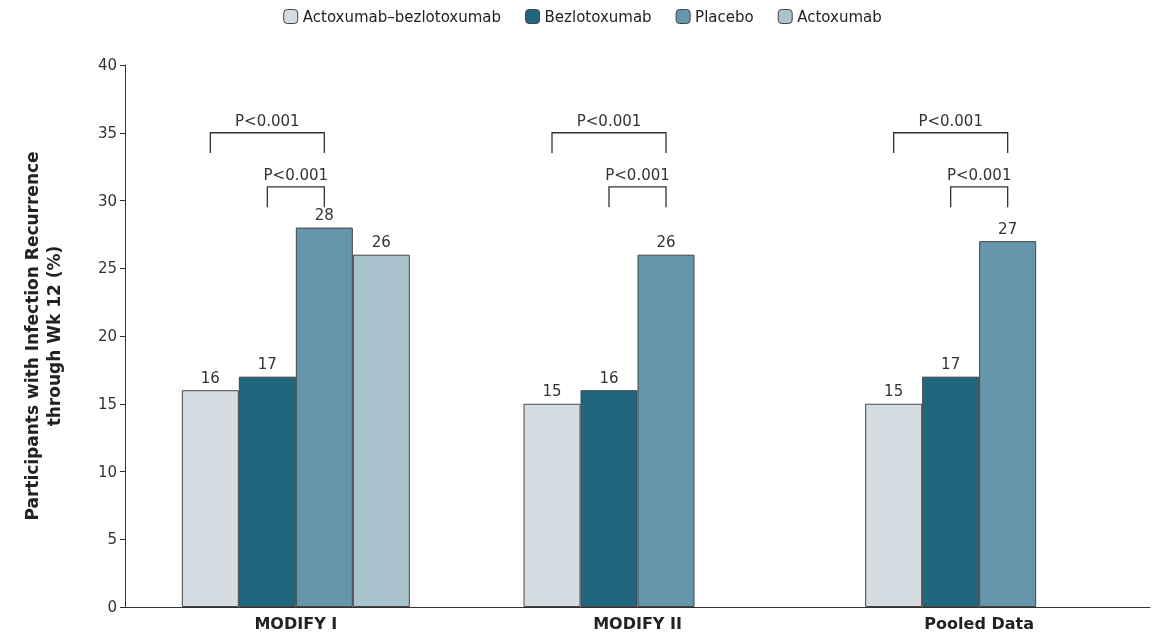 This screenshot has width=1165, height=642. I want to click on y-tick-label: 25, so click(107, 268).